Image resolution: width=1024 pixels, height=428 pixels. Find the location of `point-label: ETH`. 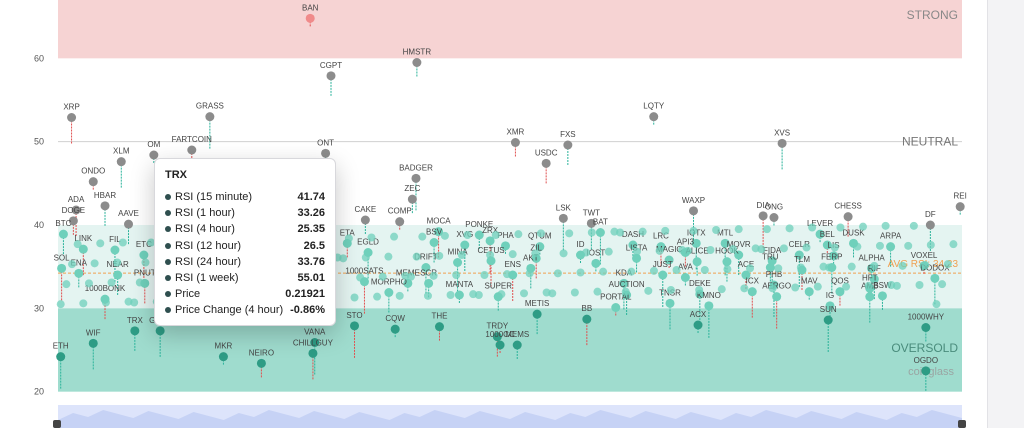

point-label: ETH is located at coordinates (61, 346).